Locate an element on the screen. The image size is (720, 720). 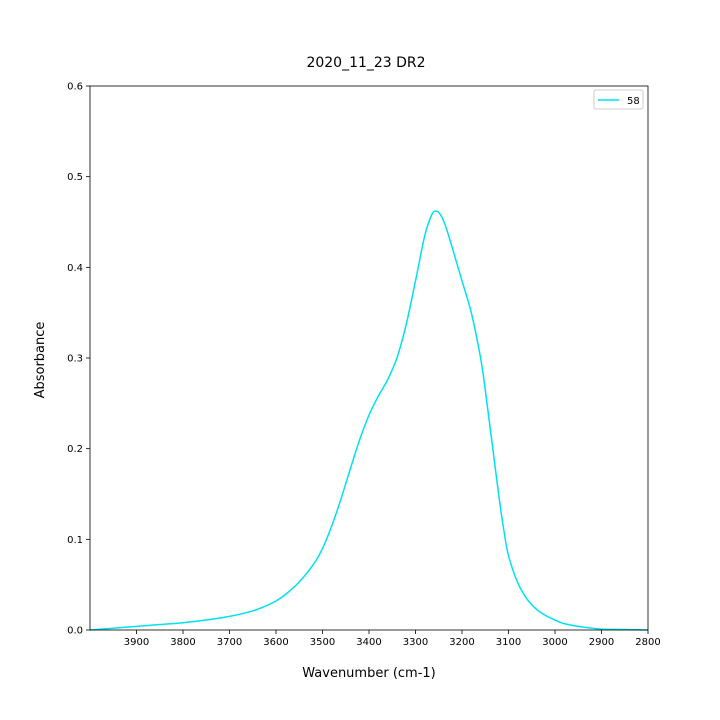
y-tick-label: 0.4 is located at coordinates (75, 268).